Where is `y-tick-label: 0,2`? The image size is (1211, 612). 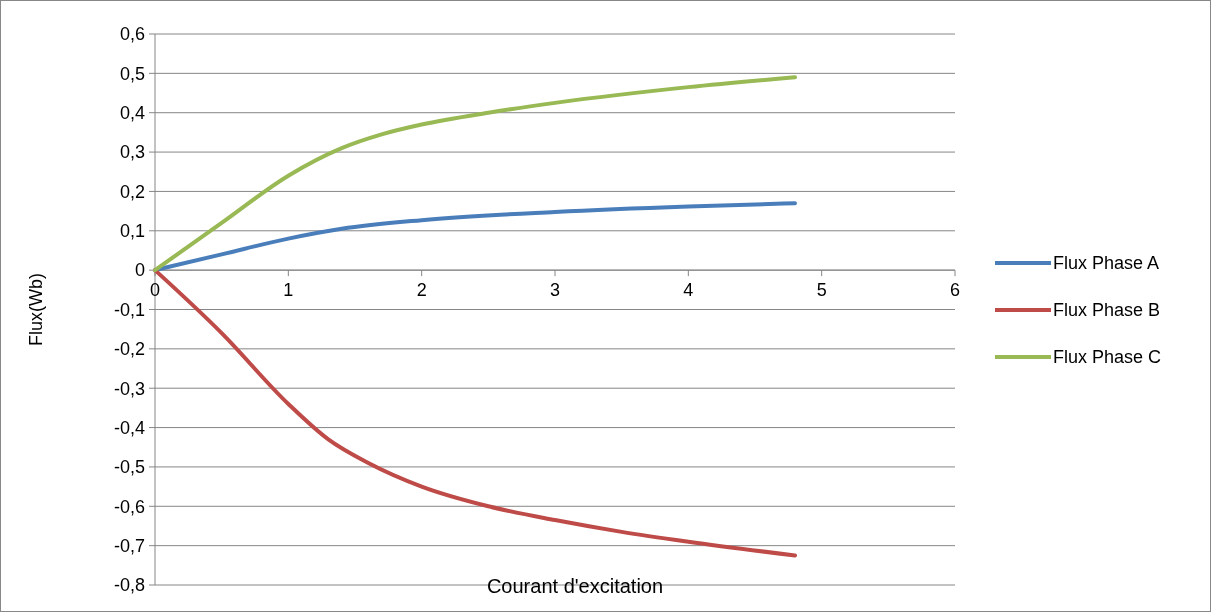 y-tick-label: 0,2 is located at coordinates (132, 191).